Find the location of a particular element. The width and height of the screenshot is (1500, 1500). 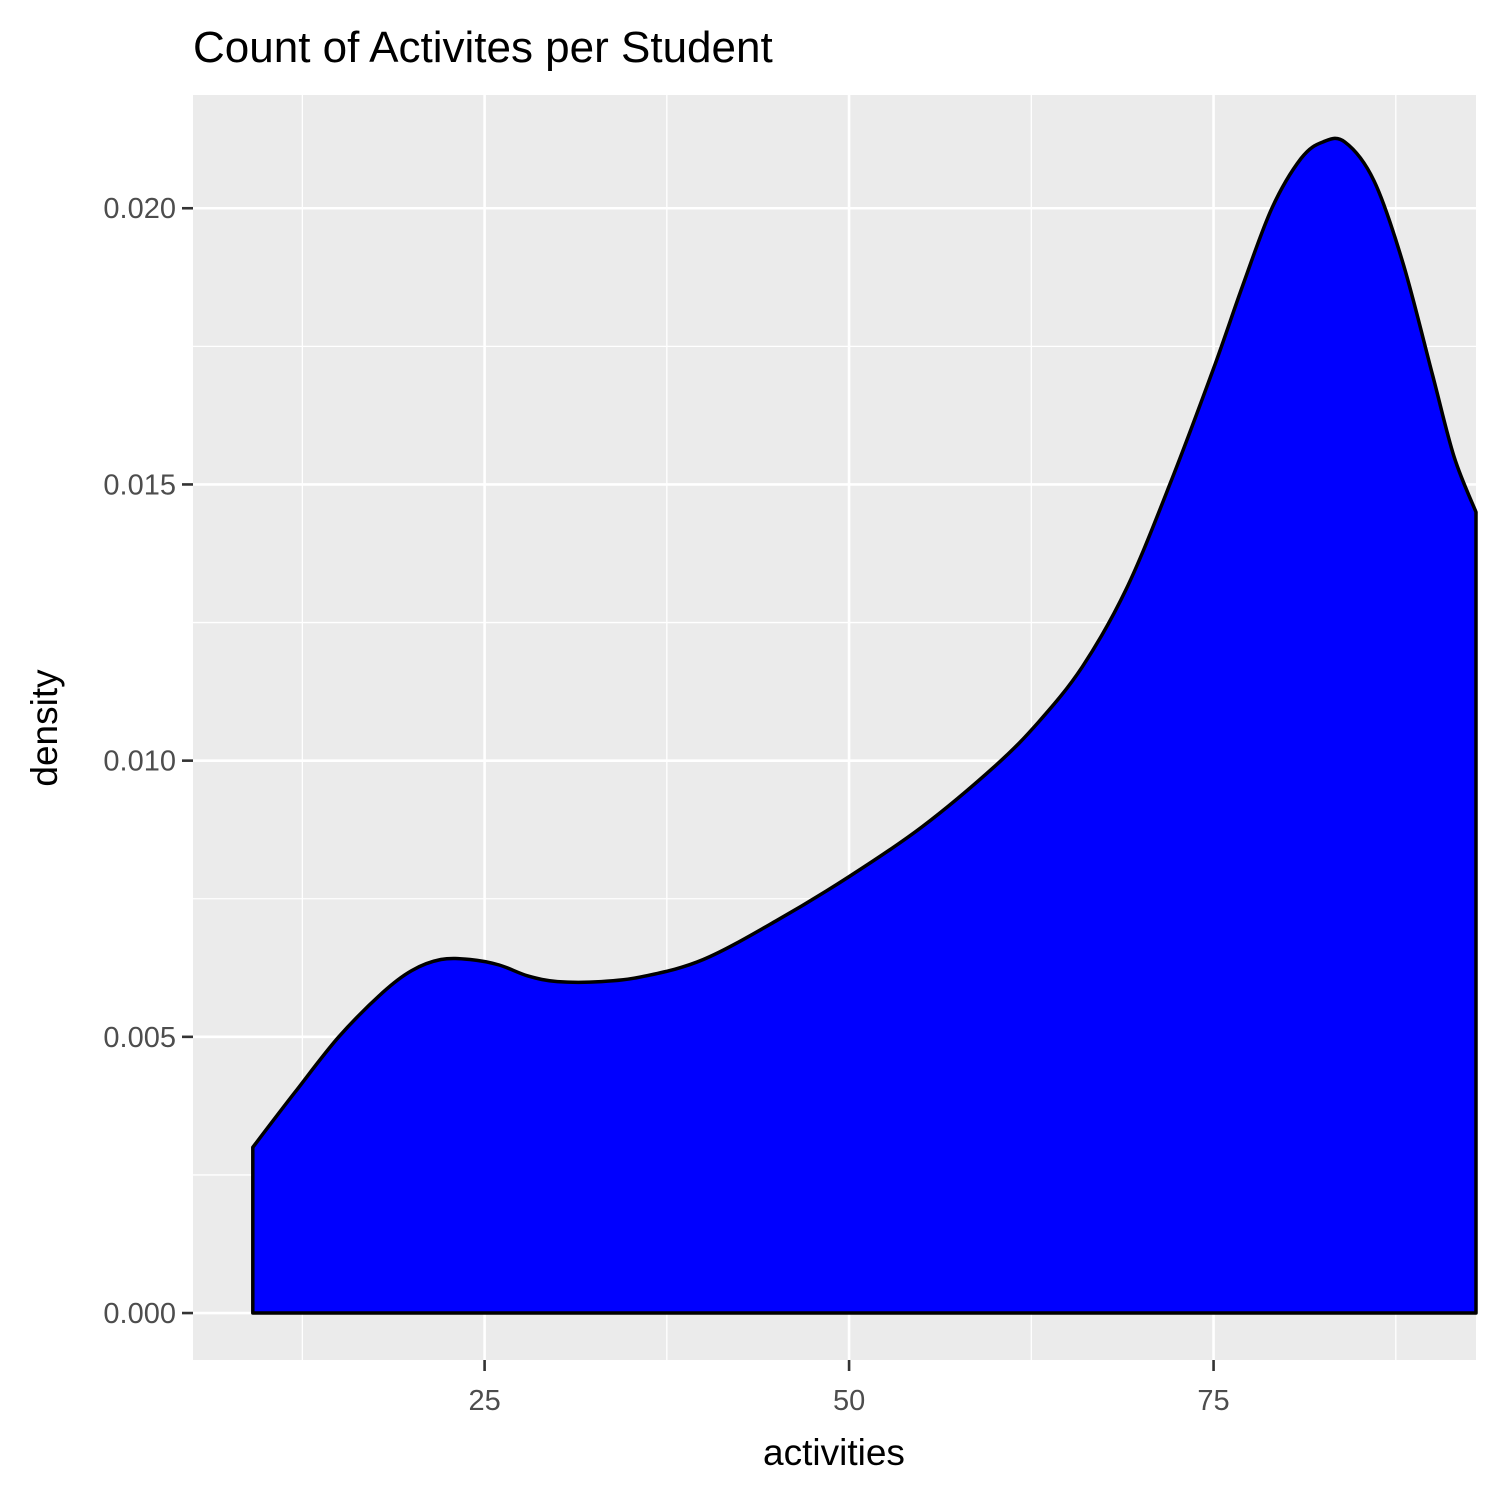

y-axis-title: density is located at coordinates (44, 728).